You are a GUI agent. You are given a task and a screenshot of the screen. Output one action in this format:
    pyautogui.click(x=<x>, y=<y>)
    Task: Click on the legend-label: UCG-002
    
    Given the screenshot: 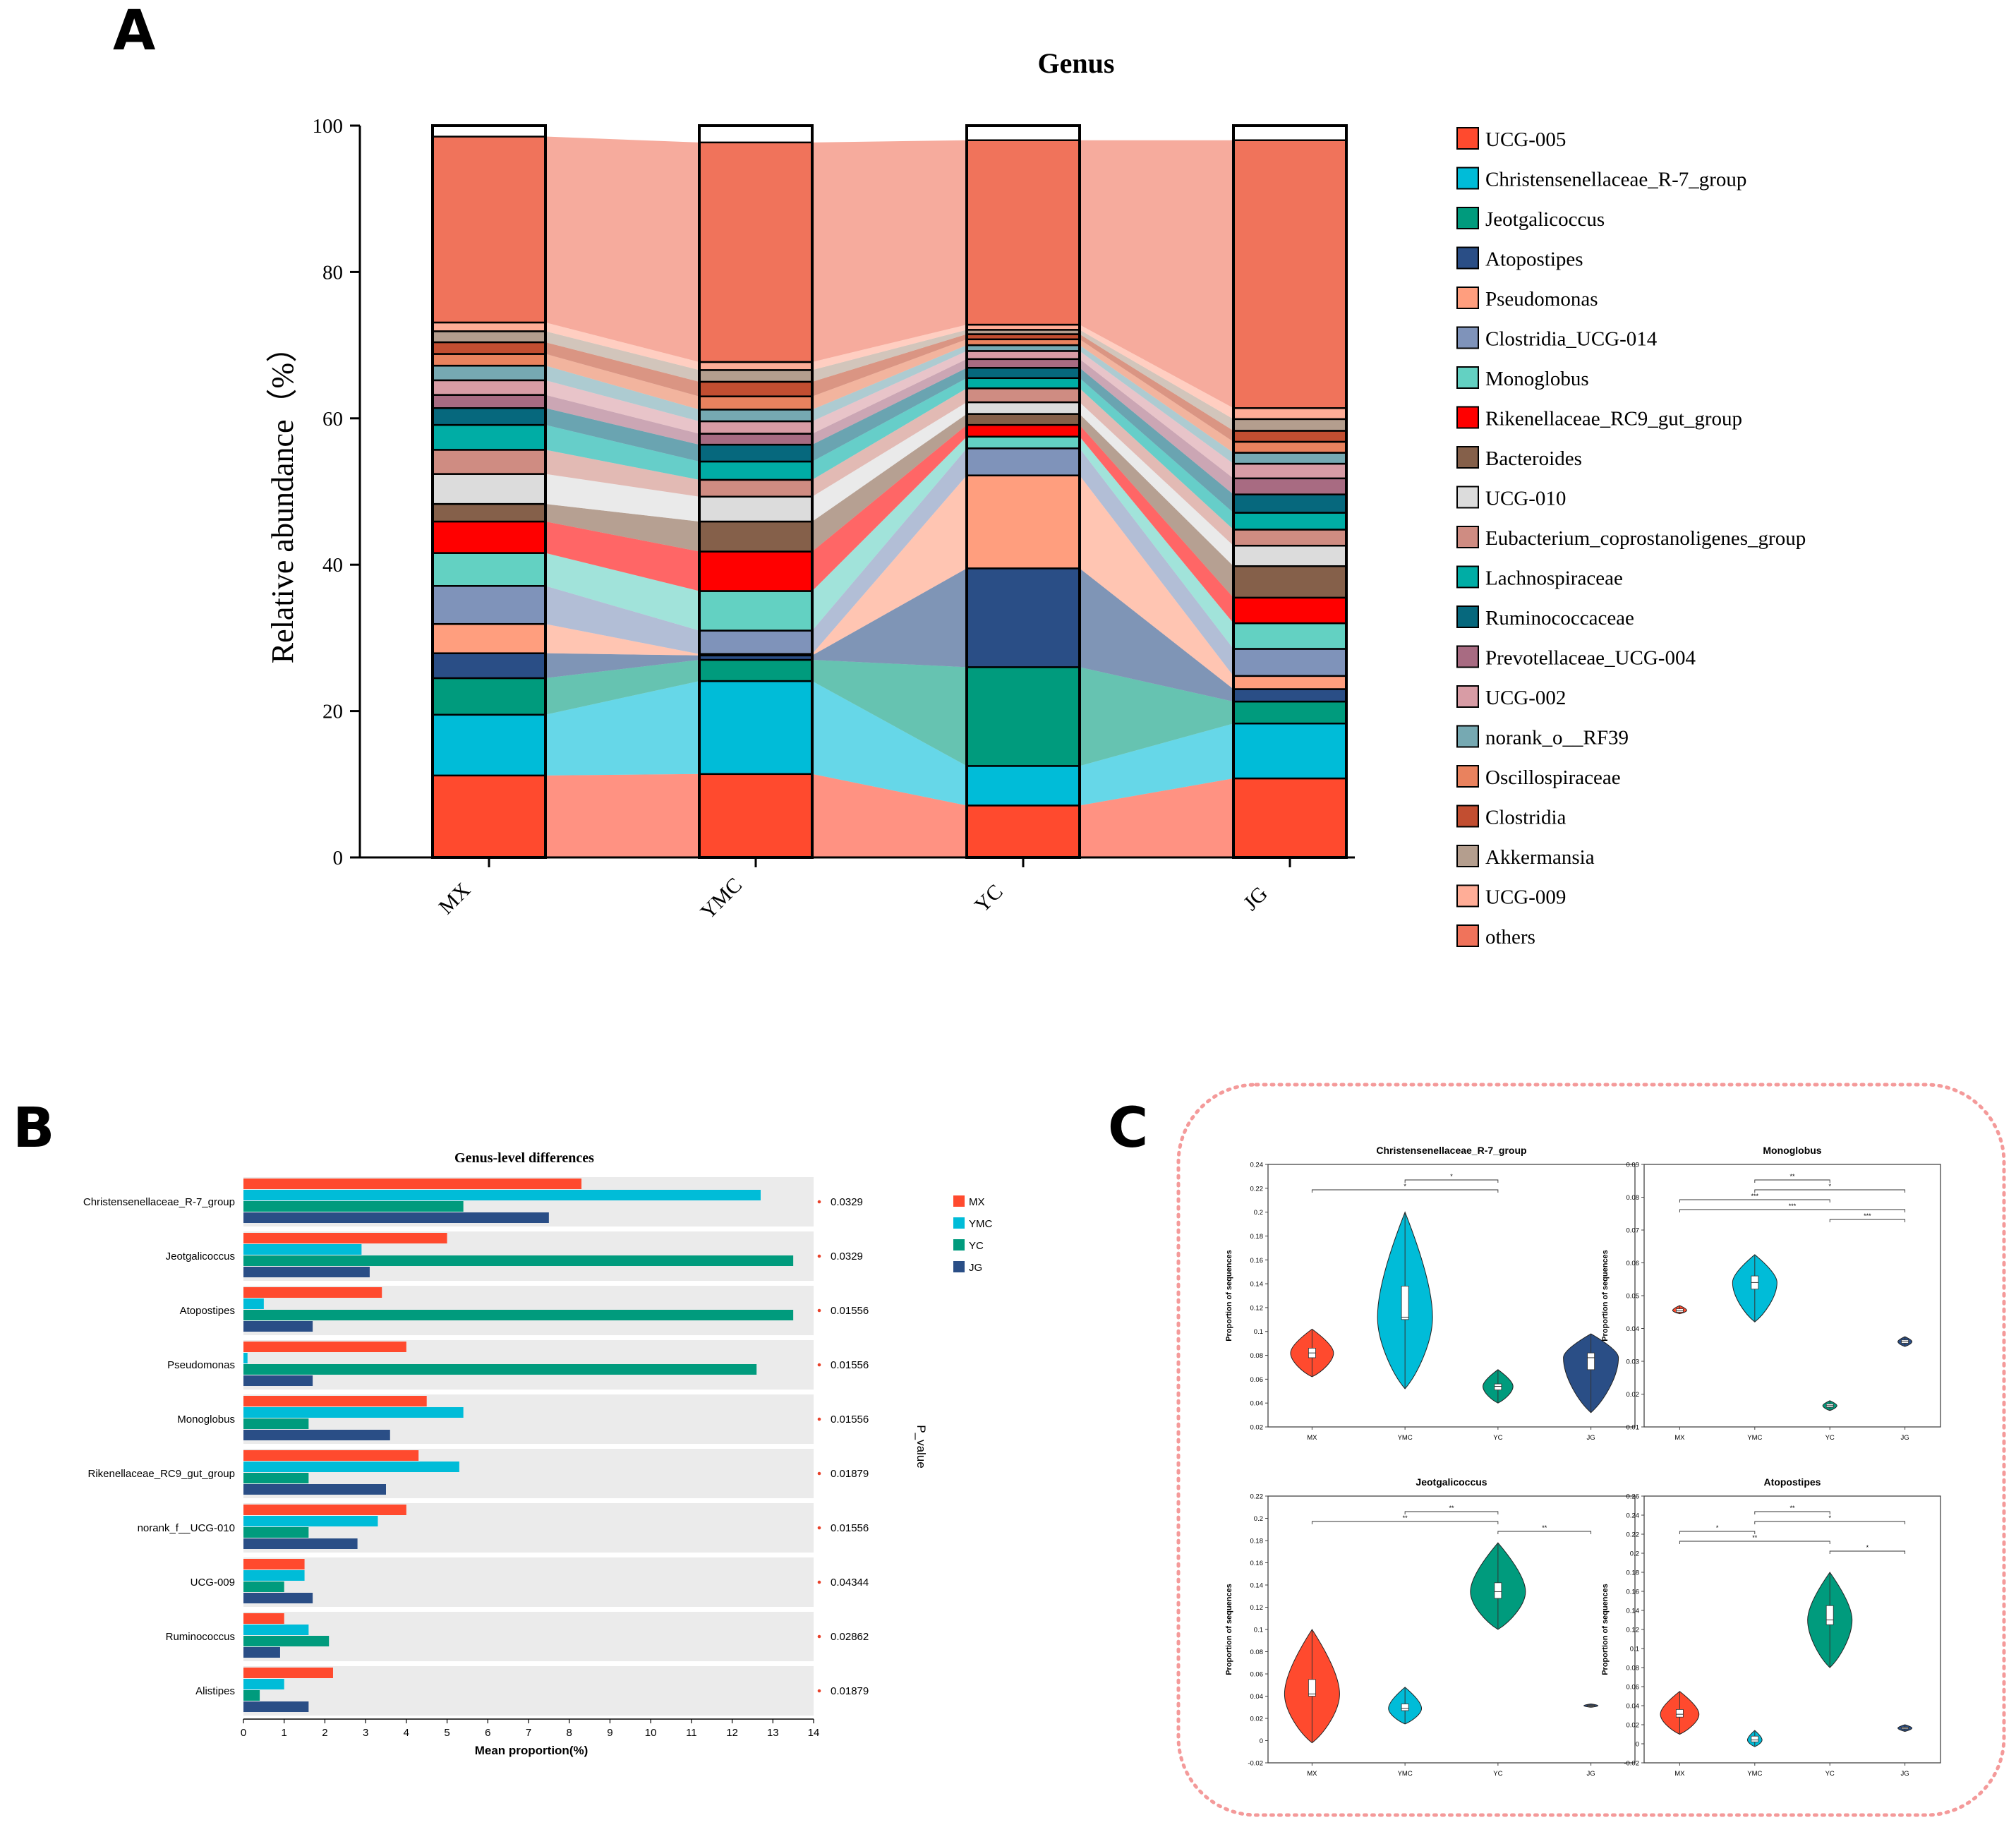 What is the action you would take?
    pyautogui.click(x=1525, y=698)
    